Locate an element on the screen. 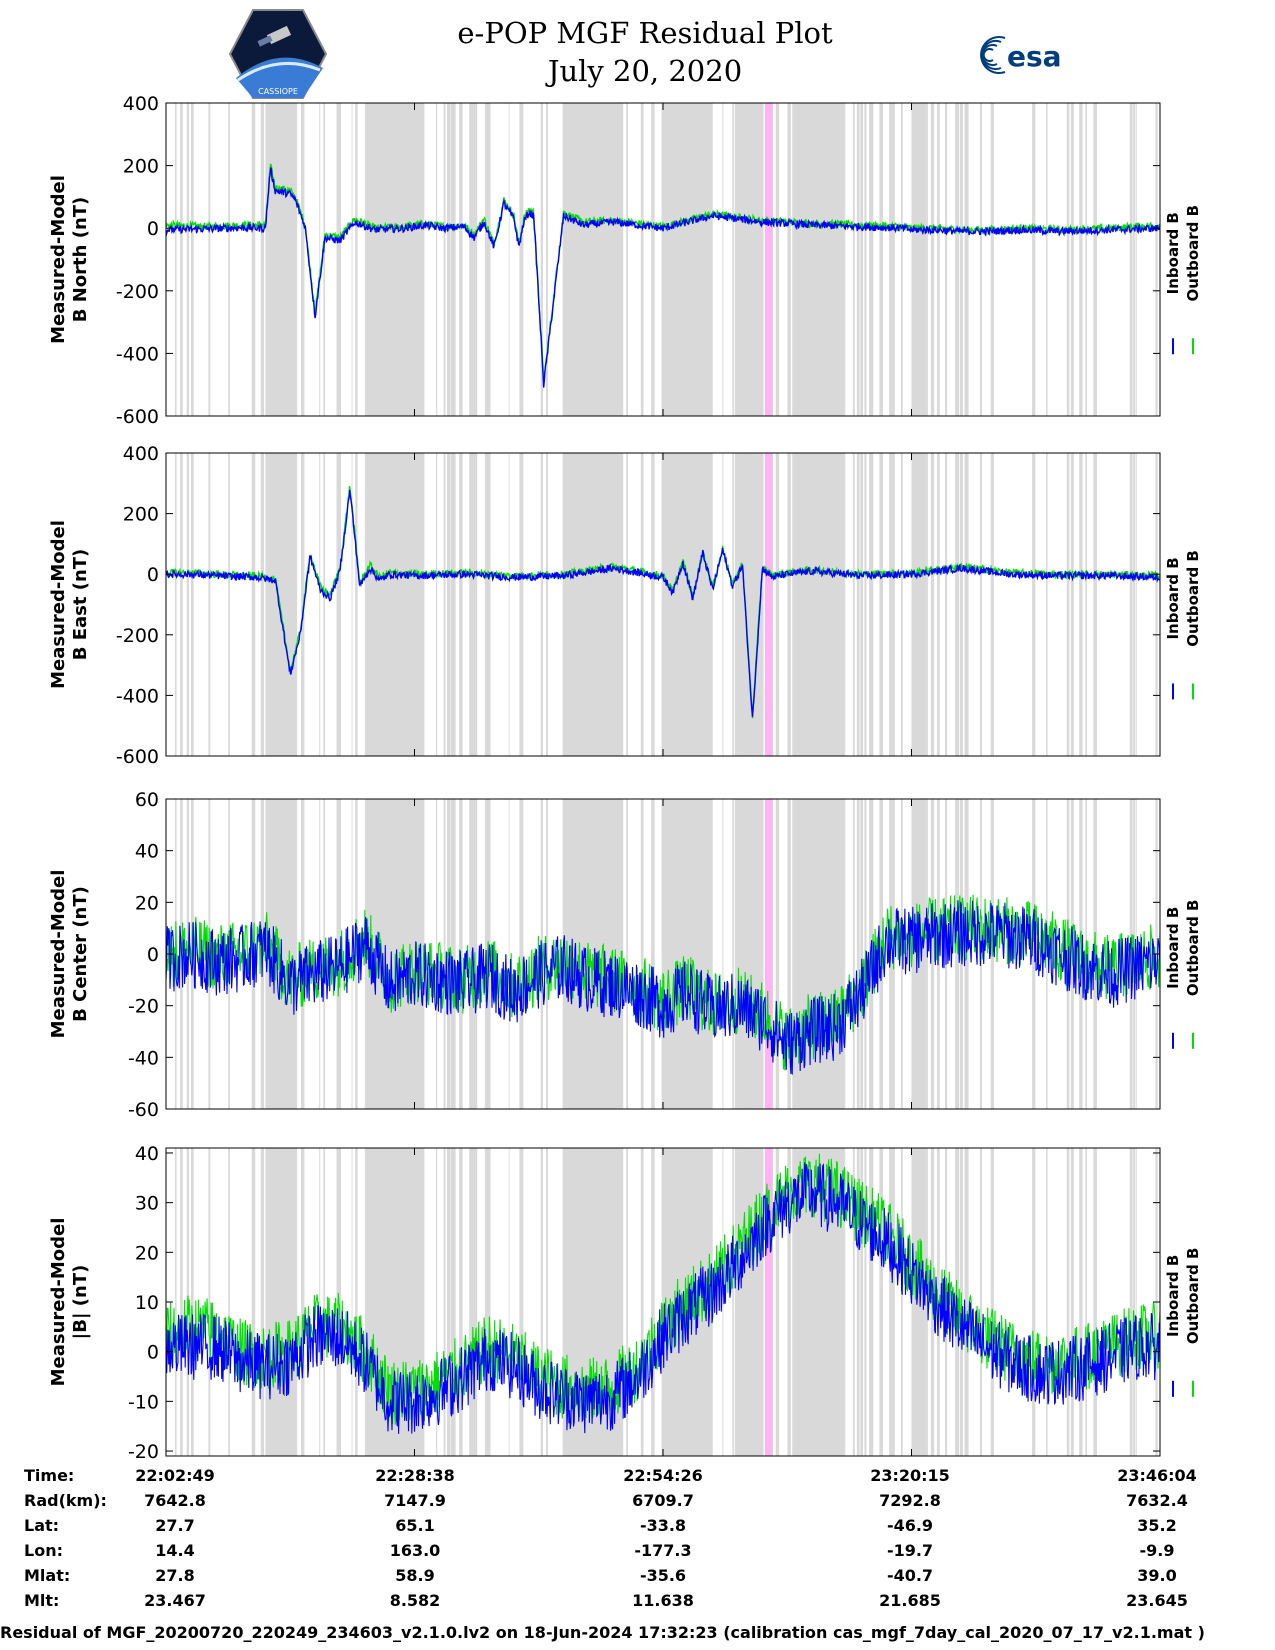  info-row-label: Lat: is located at coordinates (42, 1525).